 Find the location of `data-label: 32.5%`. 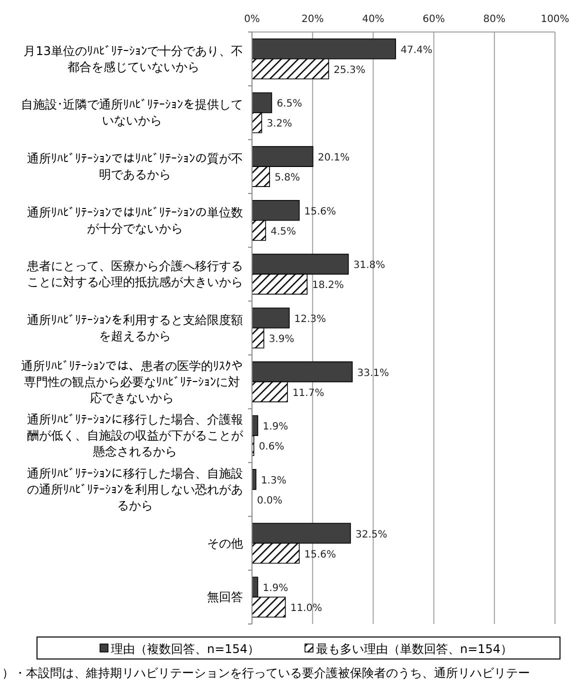

data-label: 32.5% is located at coordinates (371, 534).